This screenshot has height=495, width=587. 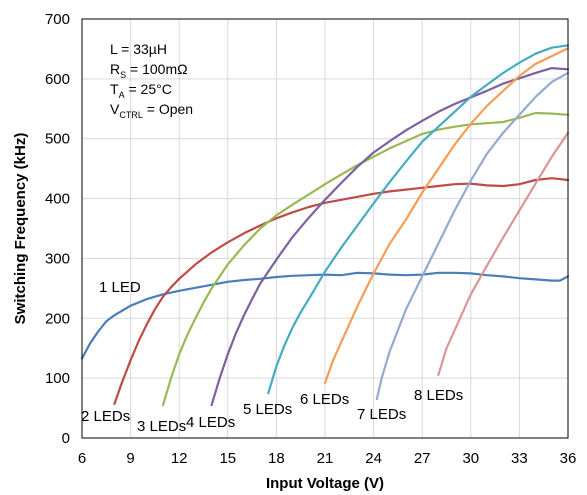 What do you see at coordinates (57, 229) in the screenshot?
I see `y-tick-labels: 0 100 200 300 400 500 600 700` at bounding box center [57, 229].